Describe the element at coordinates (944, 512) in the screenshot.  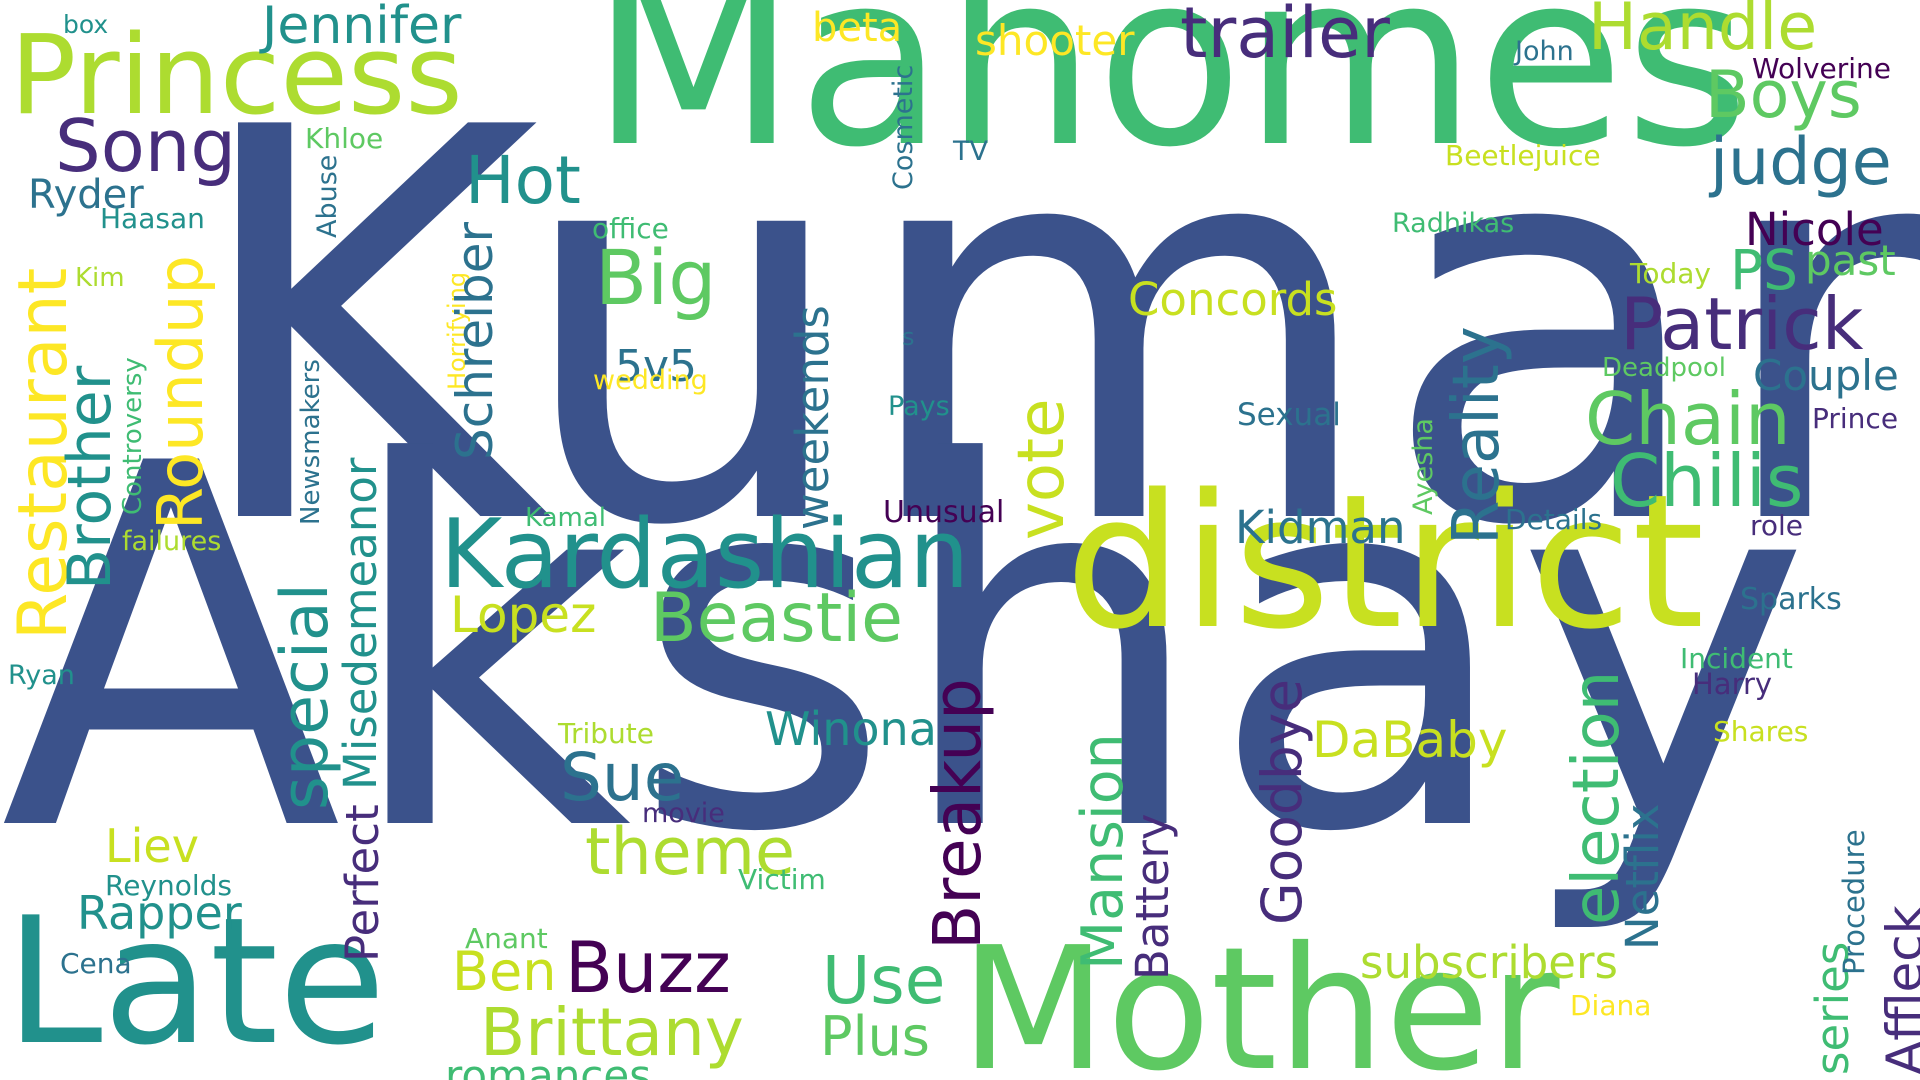
I see `word-unusual: Unusual` at that location.